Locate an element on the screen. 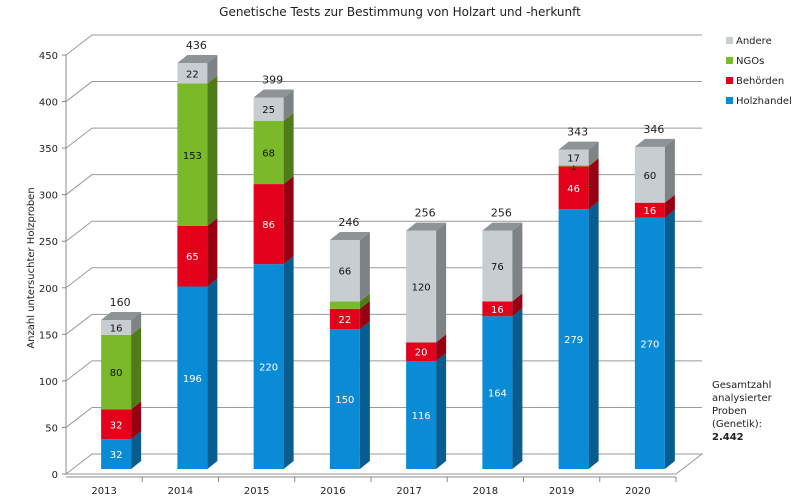 This screenshot has width=800, height=500. data-label: 86 is located at coordinates (268, 225).